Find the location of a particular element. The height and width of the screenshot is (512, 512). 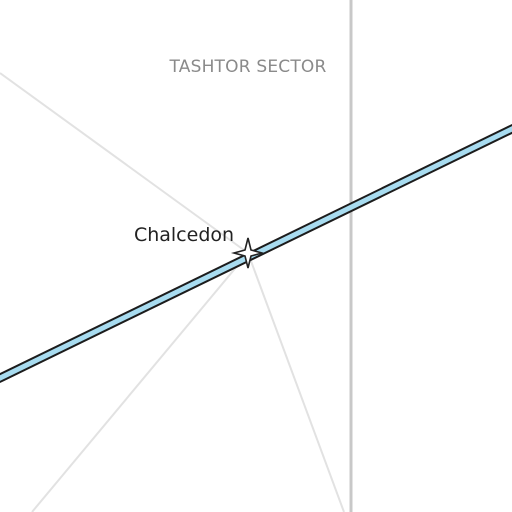

sector-label: TASHTOR SECTOR is located at coordinates (247, 67).